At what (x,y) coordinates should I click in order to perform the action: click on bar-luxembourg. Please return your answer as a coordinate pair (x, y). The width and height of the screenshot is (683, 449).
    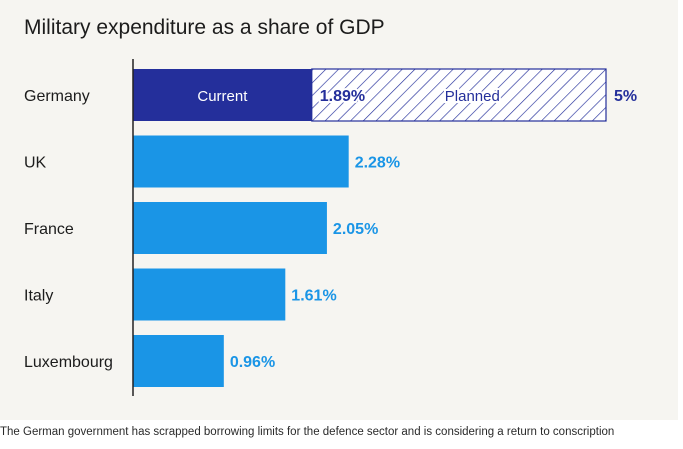
    Looking at the image, I should click on (178, 361).